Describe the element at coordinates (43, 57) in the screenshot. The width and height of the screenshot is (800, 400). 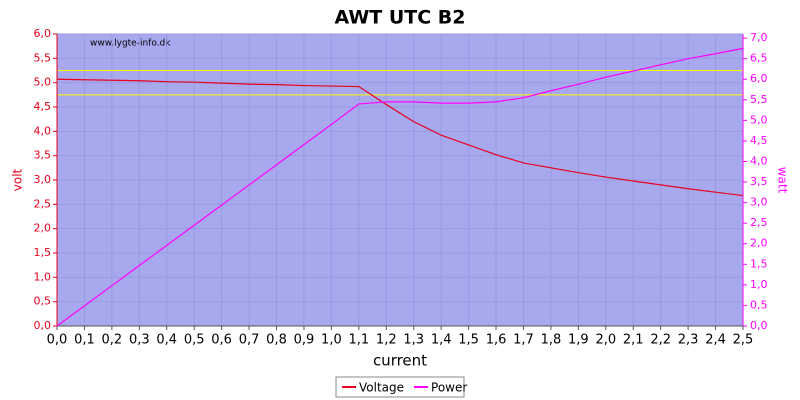
I see `y-tick-label: 5,5` at that location.